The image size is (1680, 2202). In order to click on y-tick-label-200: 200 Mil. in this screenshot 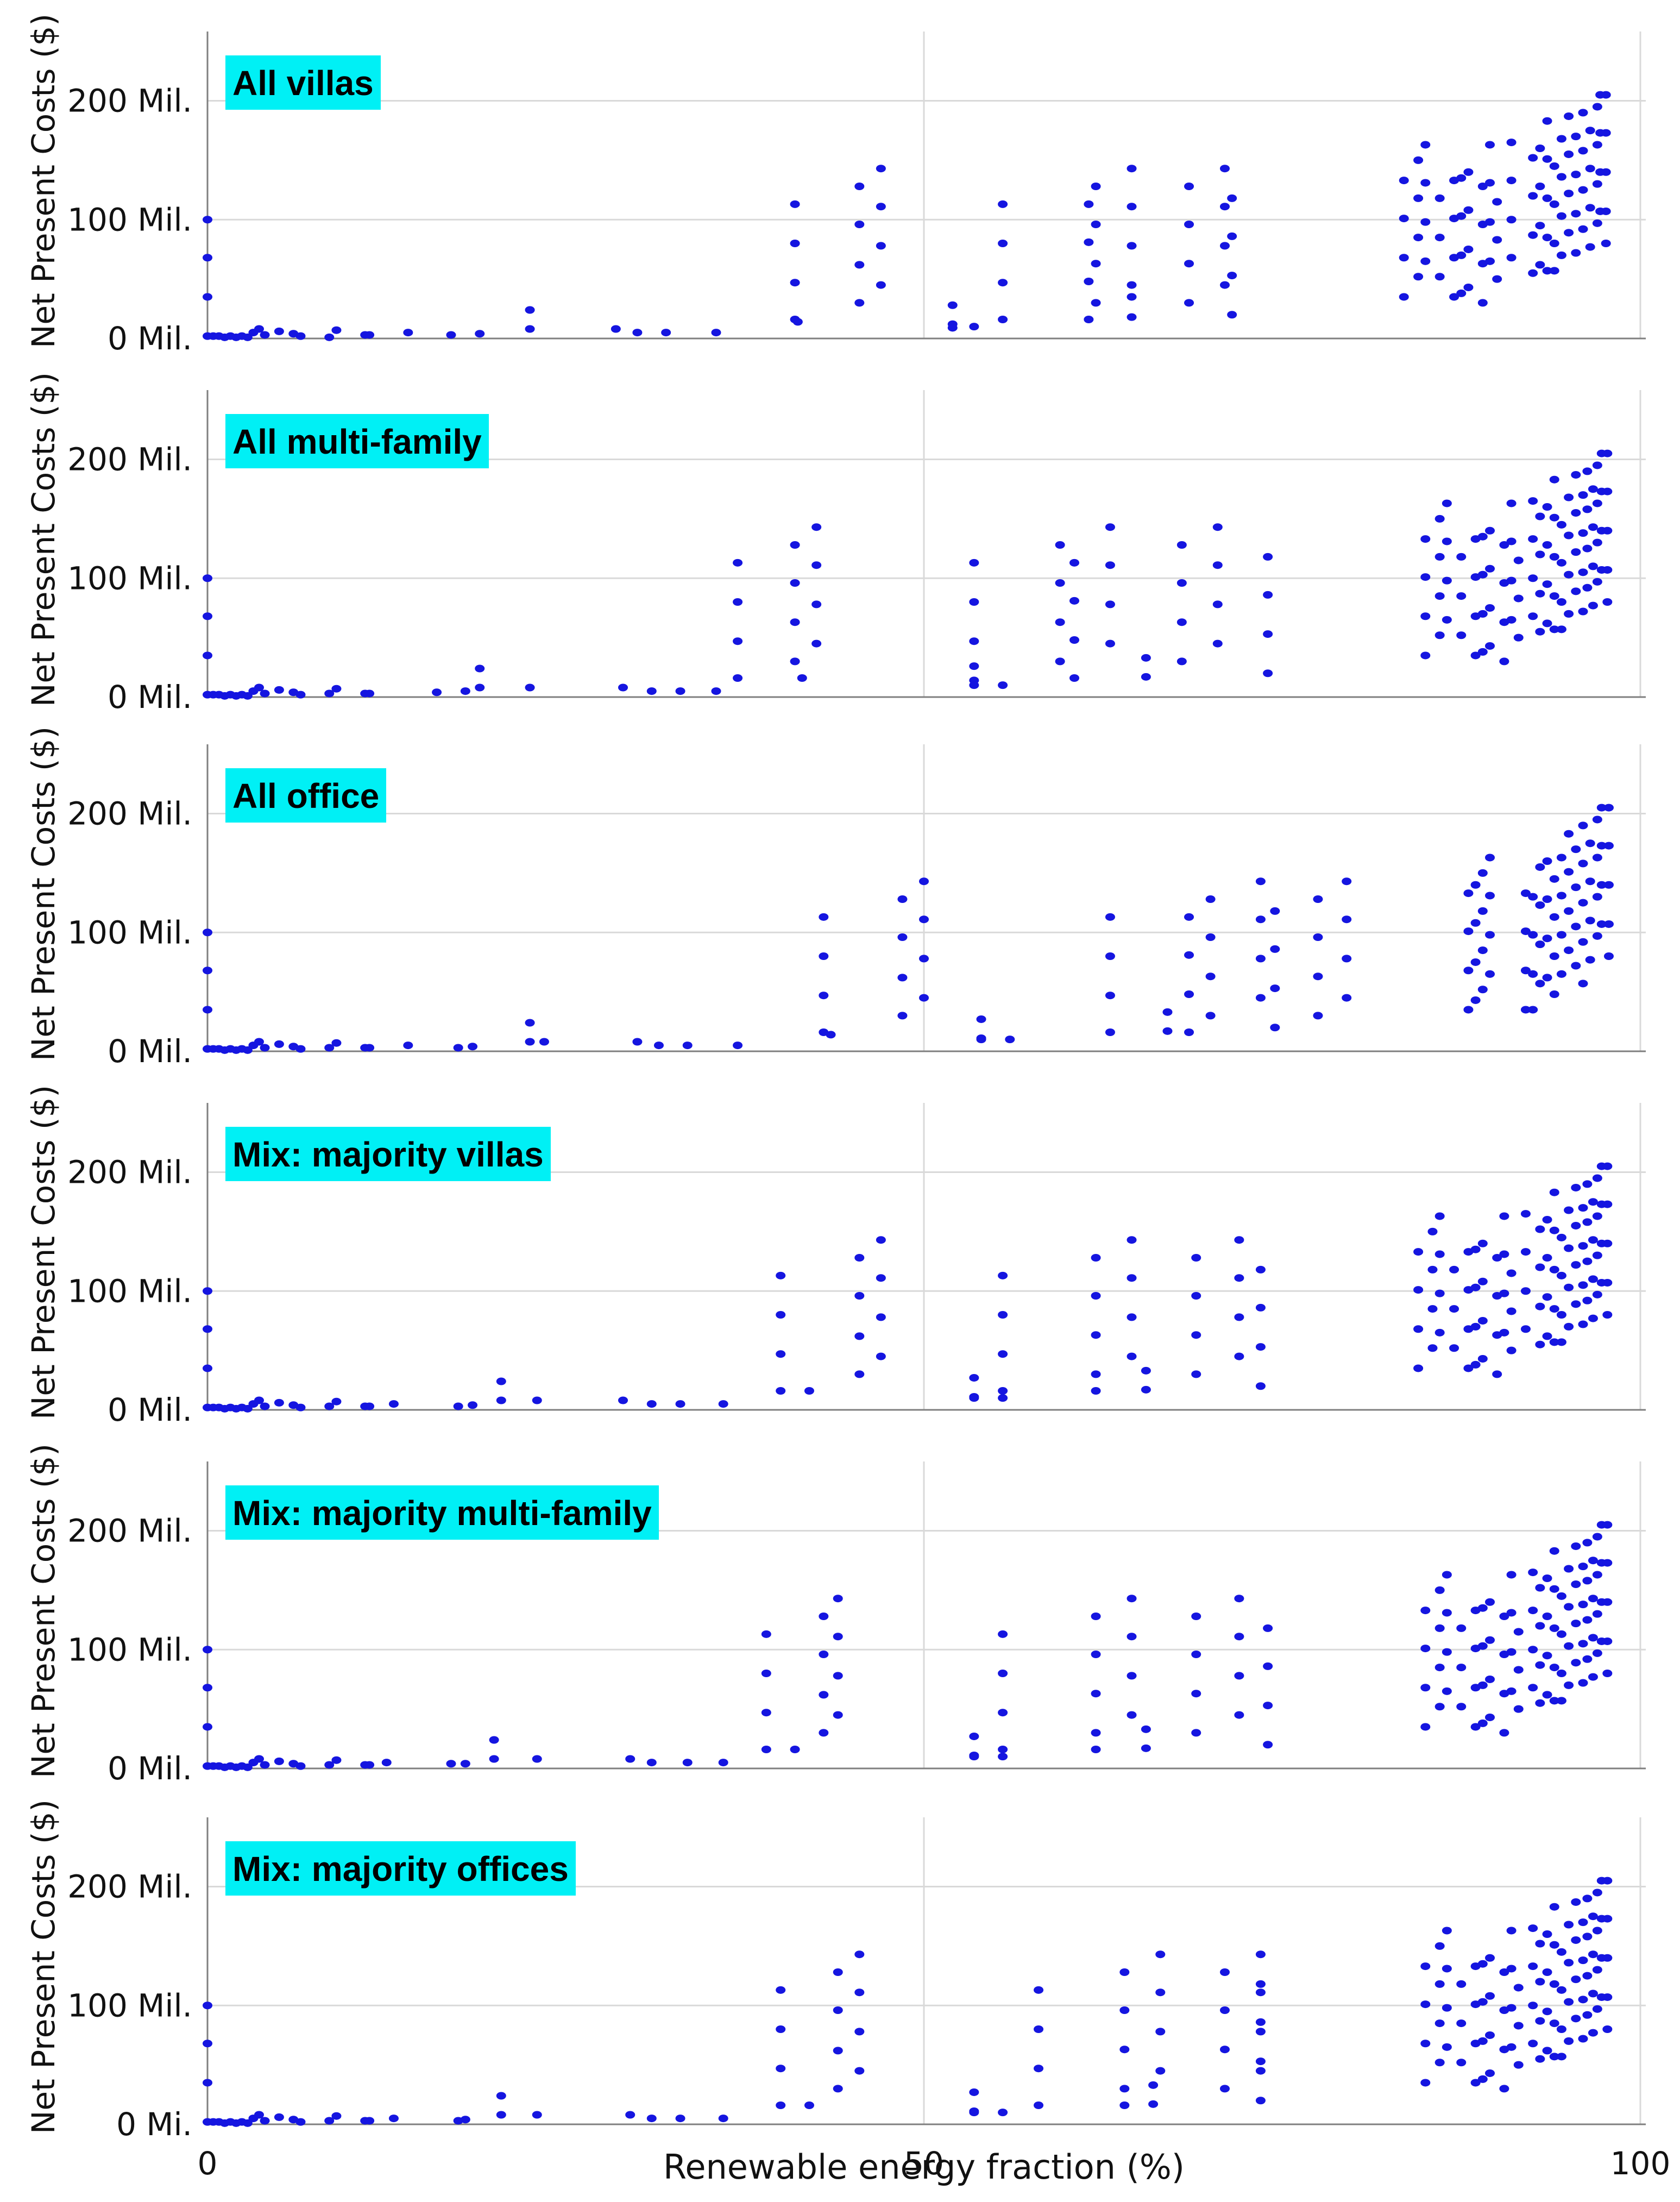, I will do `click(129, 813)`.